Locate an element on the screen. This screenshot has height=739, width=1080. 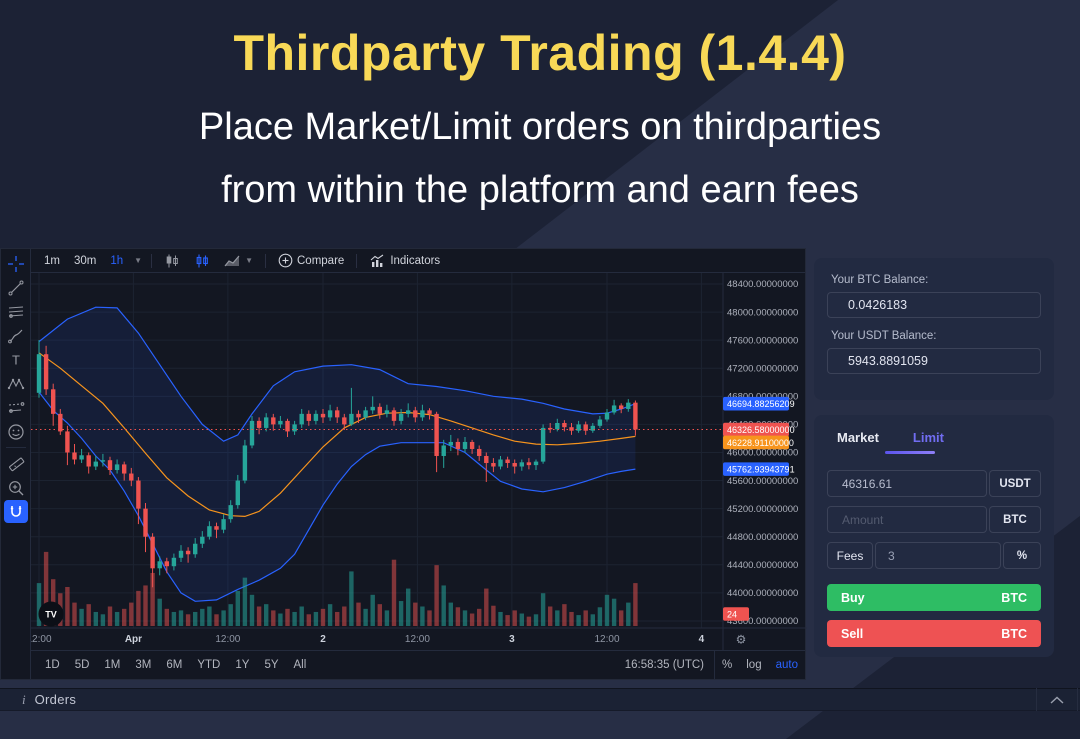
horizontal-lines-tool-button is located at coordinates (16, 311).